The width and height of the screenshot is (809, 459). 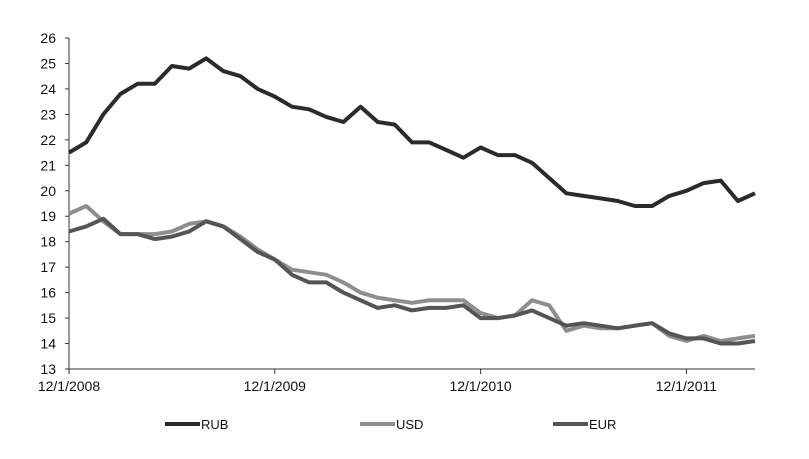 What do you see at coordinates (55, 203) in the screenshot?
I see `y-axis: 13 14 15 16 17 18 19 20 21 22 23 24 25 26` at bounding box center [55, 203].